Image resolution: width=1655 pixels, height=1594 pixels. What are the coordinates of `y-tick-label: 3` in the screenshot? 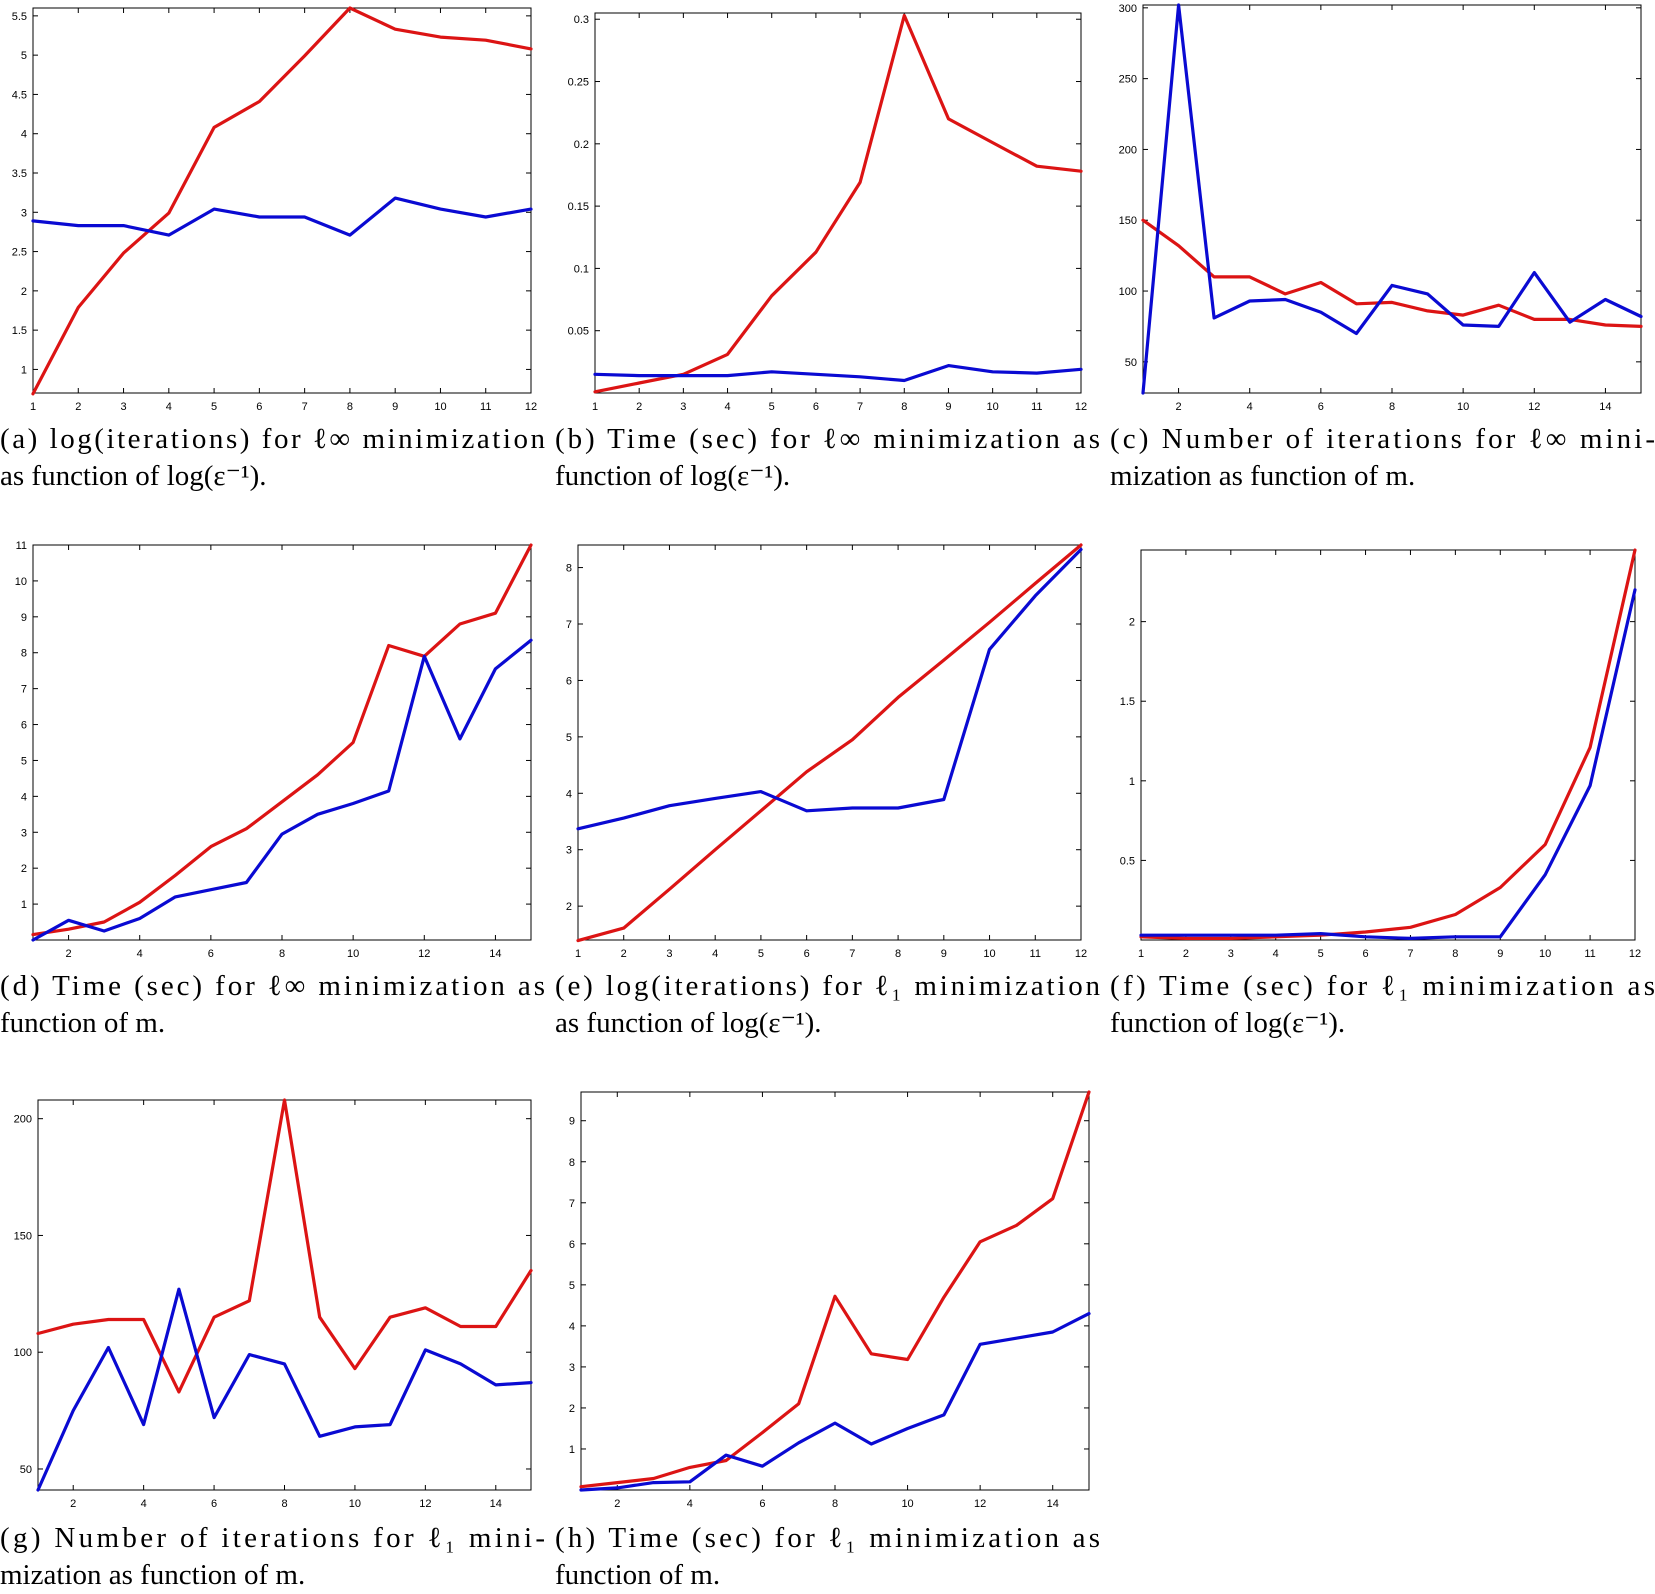 It's located at (572, 1368).